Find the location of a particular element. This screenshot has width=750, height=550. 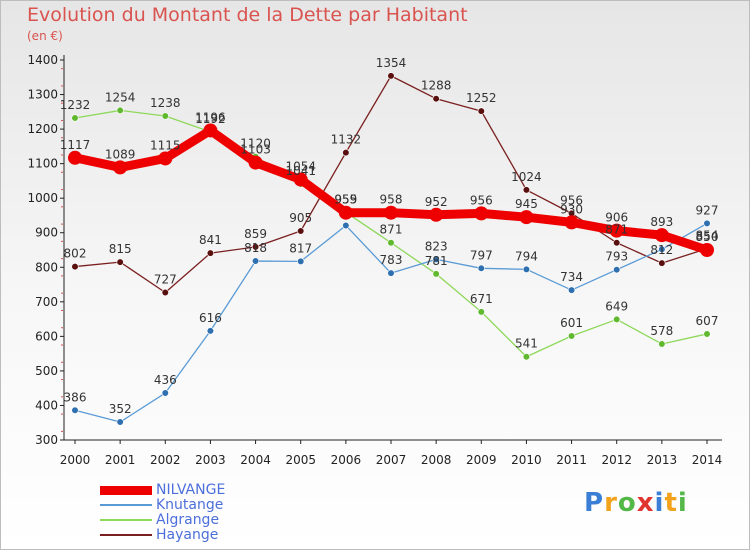

data-label: 859 is located at coordinates (255, 234).